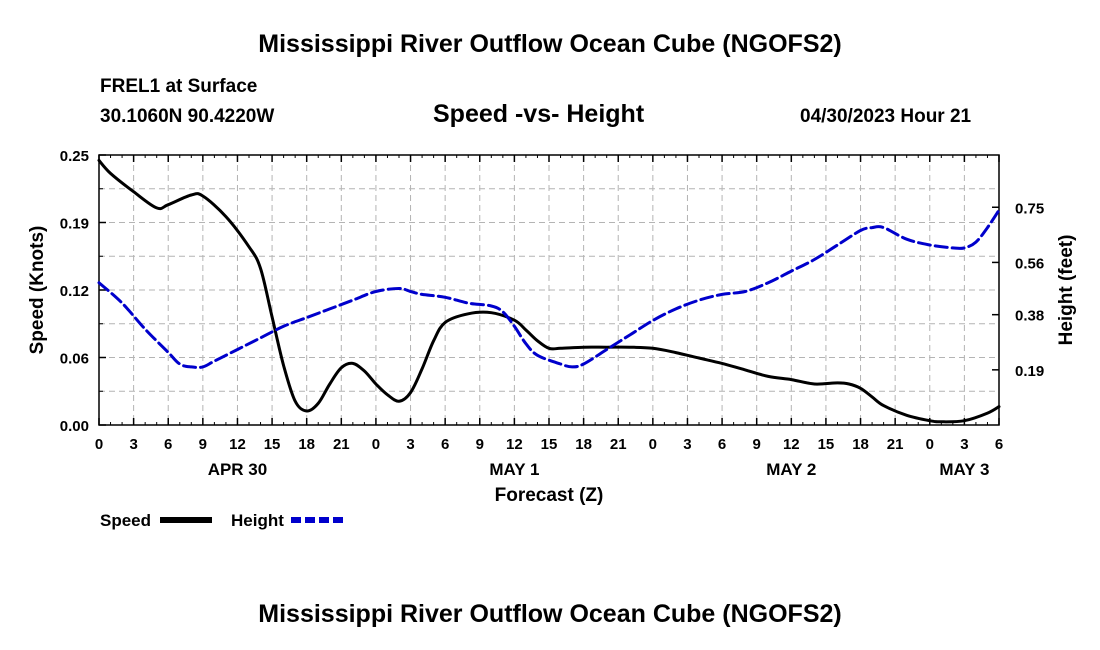 The width and height of the screenshot is (1100, 650). I want to click on y-tick-label: 0.12, so click(74, 291).